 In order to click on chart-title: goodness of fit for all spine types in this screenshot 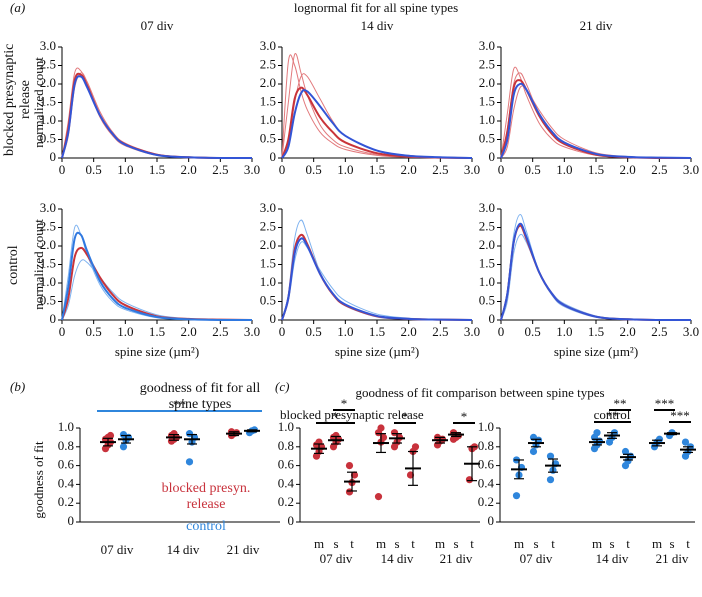, I will do `click(200, 396)`.